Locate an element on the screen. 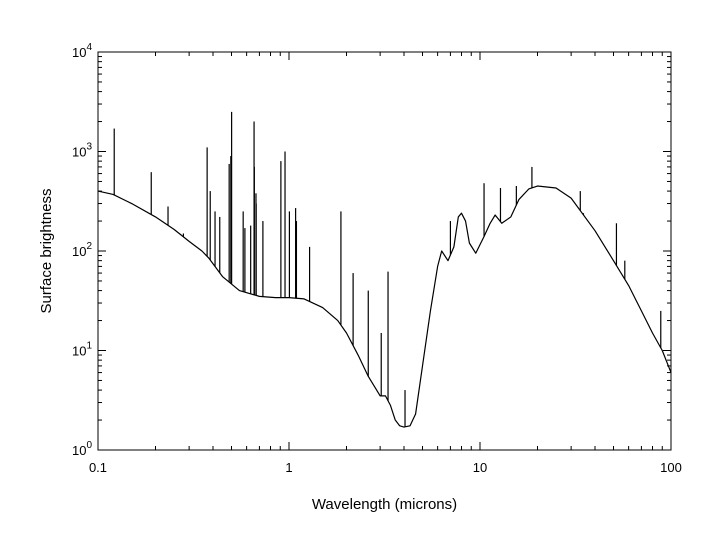  y-tick-label: 10² is located at coordinates (82, 250).